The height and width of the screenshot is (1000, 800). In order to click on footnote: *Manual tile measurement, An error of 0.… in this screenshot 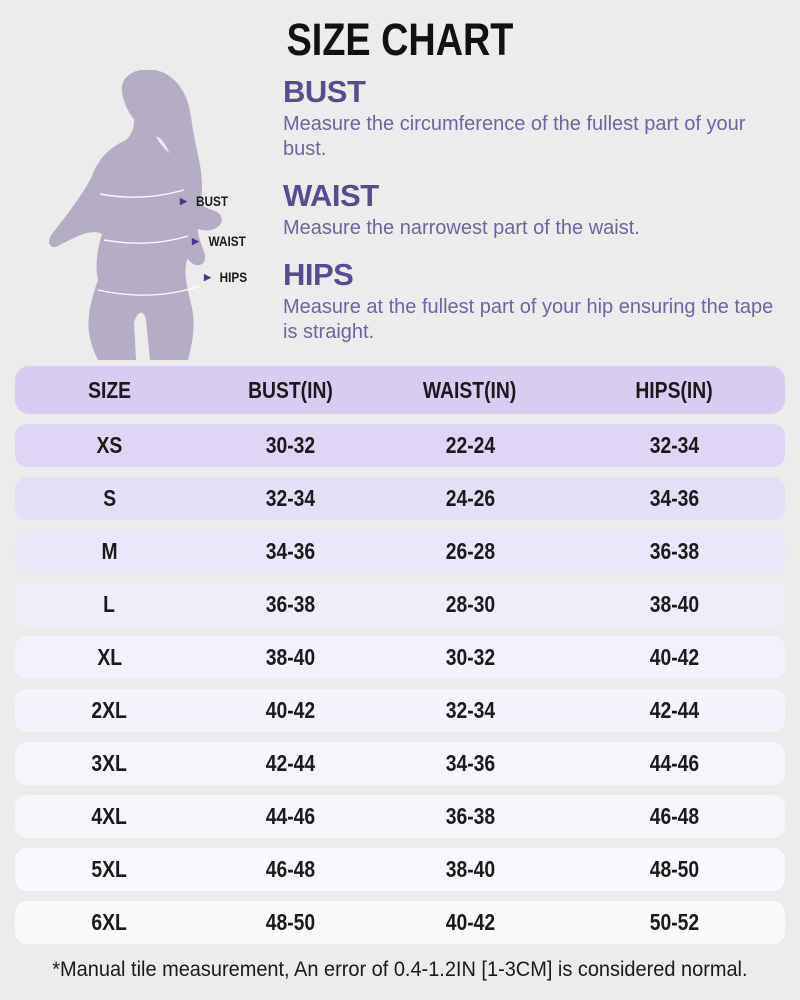, I will do `click(400, 970)`.